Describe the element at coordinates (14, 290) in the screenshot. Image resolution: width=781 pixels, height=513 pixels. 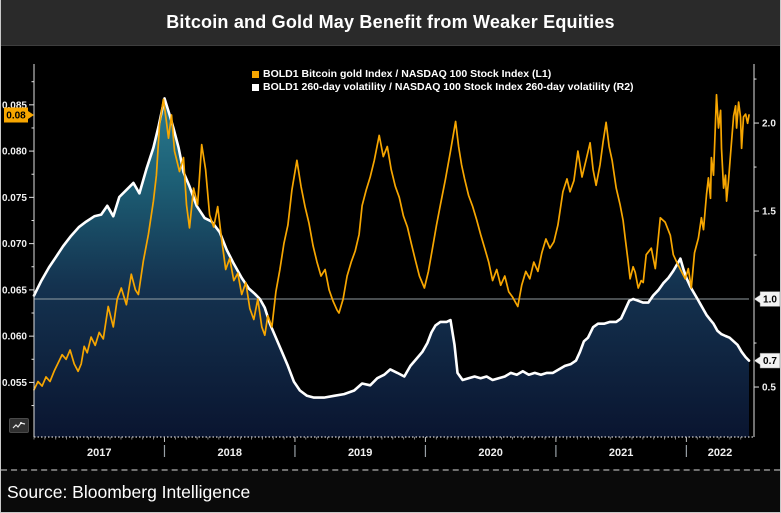
I see `svg-text: 0.065` at that location.